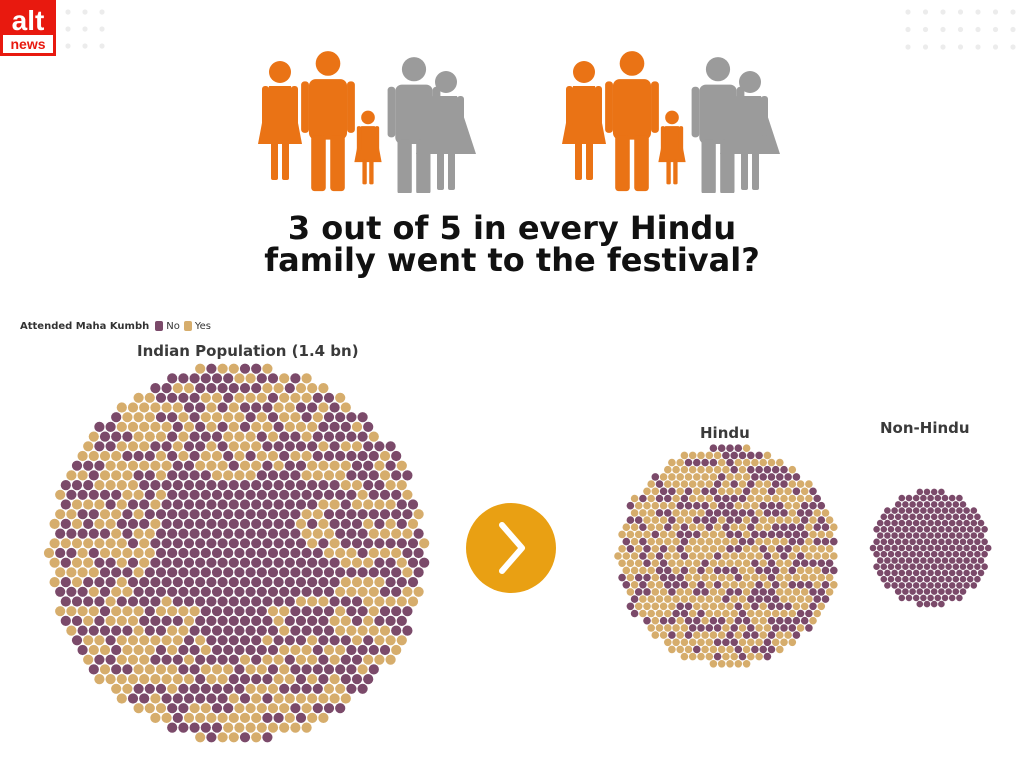 This screenshot has height=768, width=1024. Describe the element at coordinates (115, 326) in the screenshot. I see `chart-legend: Attended Maha Kumbh No Yes` at that location.